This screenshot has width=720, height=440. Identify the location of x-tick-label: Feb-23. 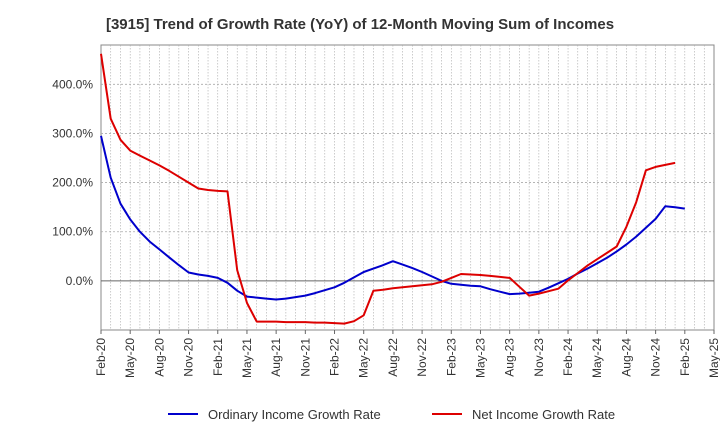
(451, 357).